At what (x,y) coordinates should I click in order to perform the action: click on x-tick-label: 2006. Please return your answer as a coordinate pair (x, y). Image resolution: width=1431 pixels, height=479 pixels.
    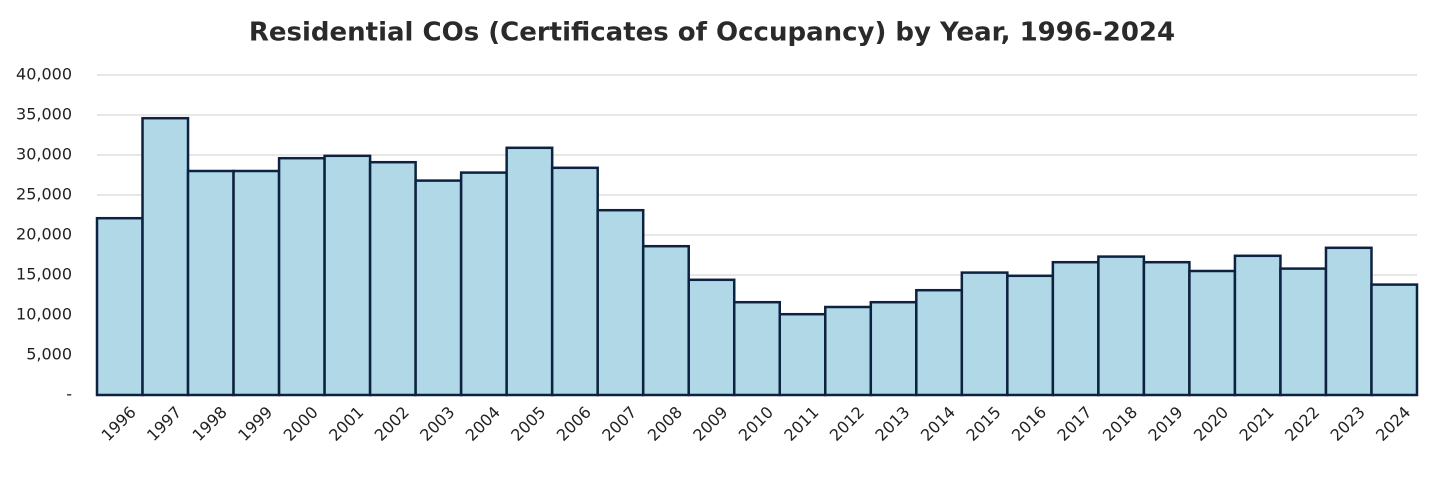
    Looking at the image, I should click on (574, 424).